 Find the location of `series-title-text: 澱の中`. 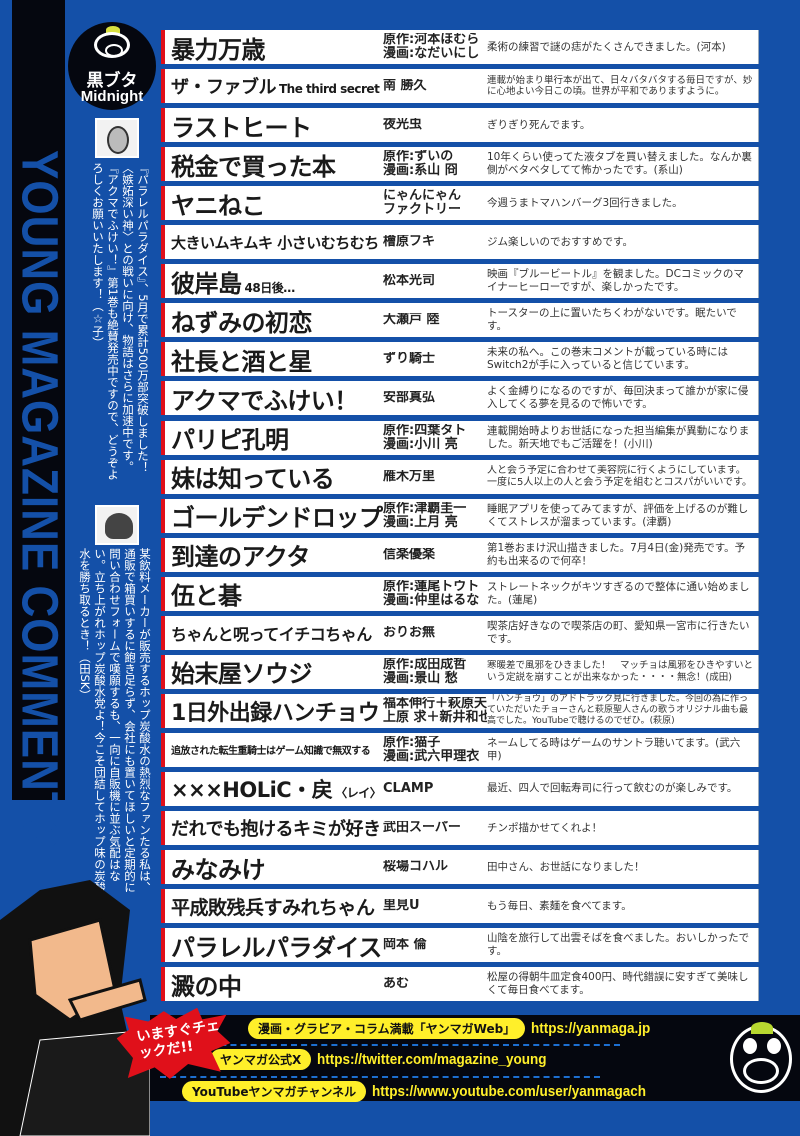

series-title-text: 澱の中 is located at coordinates (206, 986).